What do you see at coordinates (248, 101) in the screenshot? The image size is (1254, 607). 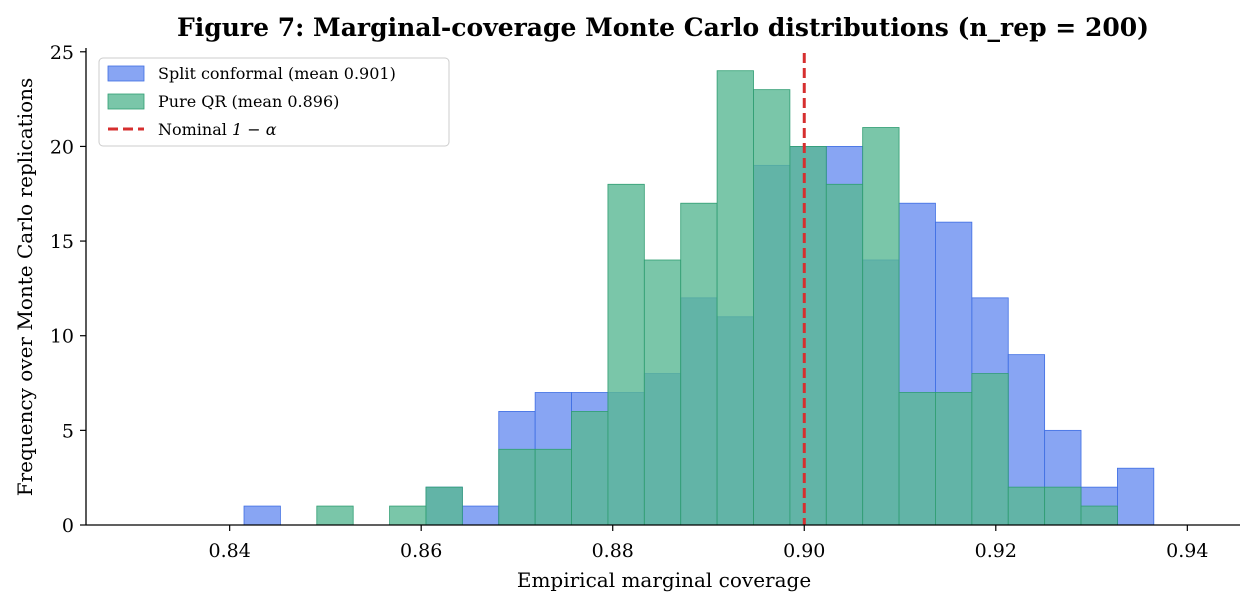 I see `legend-label-series-2: Pure QR (mean 0.896)` at bounding box center [248, 101].